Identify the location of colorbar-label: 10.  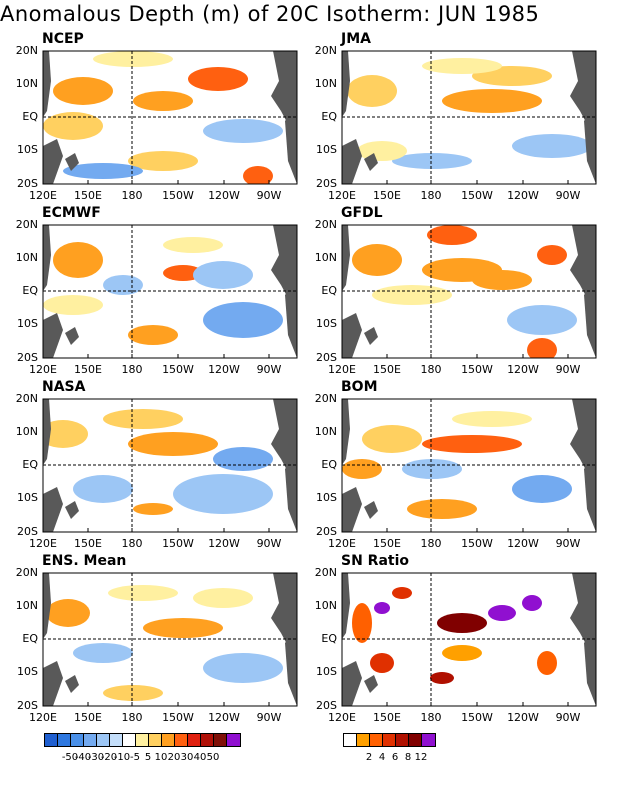
(161, 757).